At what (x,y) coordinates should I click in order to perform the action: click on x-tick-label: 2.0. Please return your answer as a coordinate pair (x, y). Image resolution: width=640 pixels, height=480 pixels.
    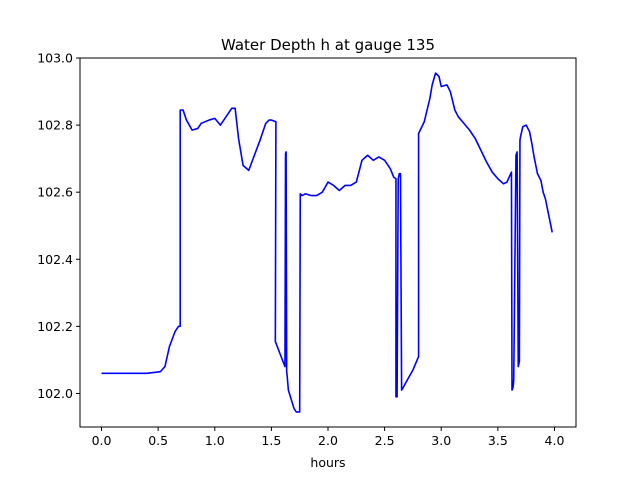
    Looking at the image, I should click on (328, 440).